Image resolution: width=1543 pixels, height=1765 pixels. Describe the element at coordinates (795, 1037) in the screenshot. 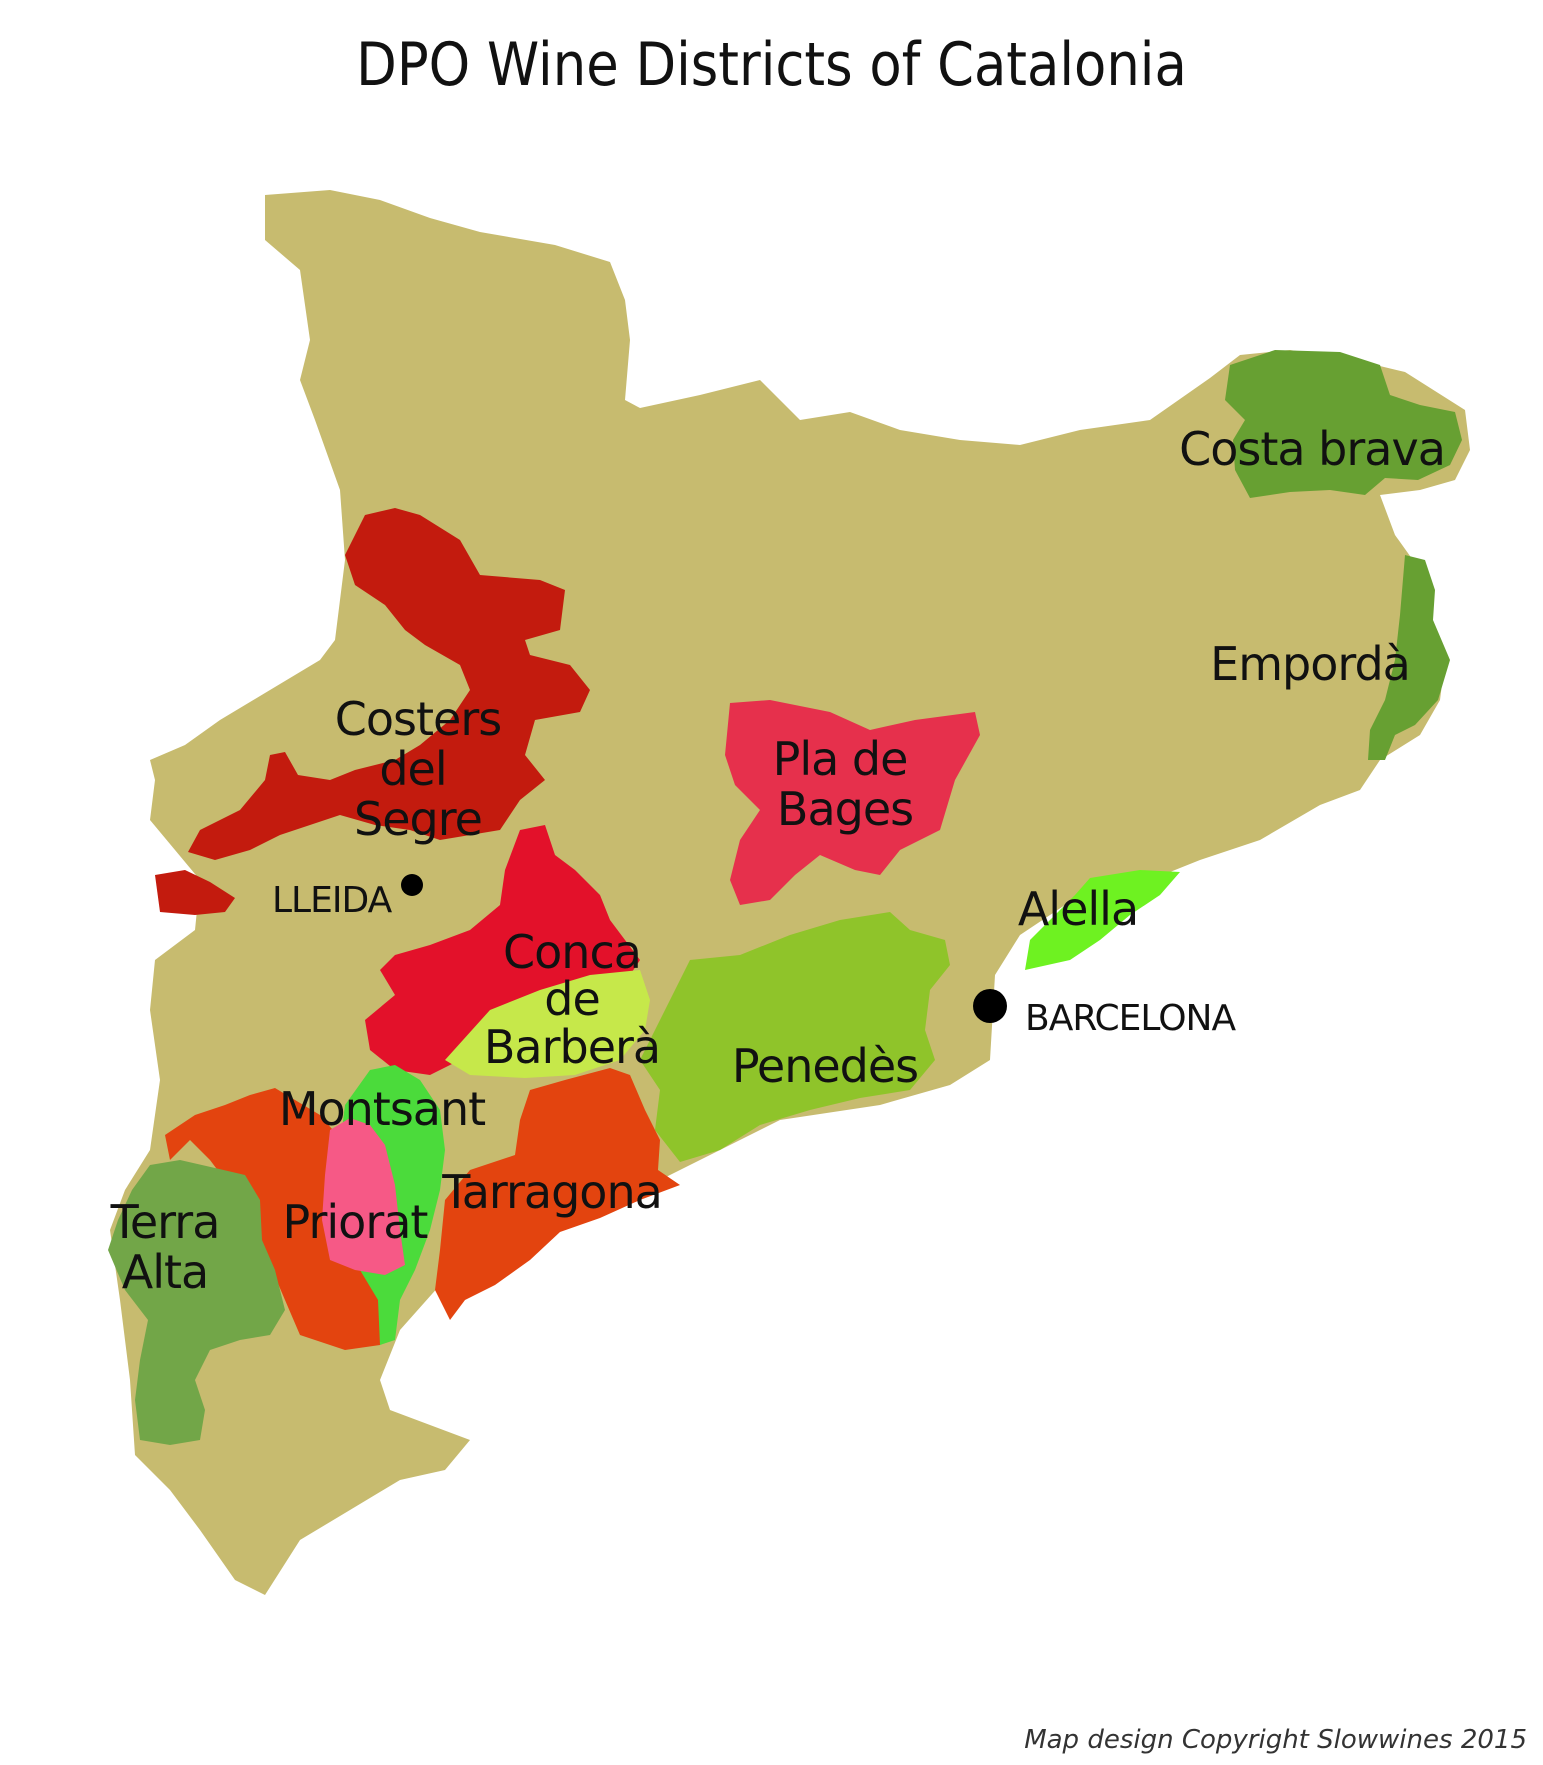

I see `region-penedes` at that location.